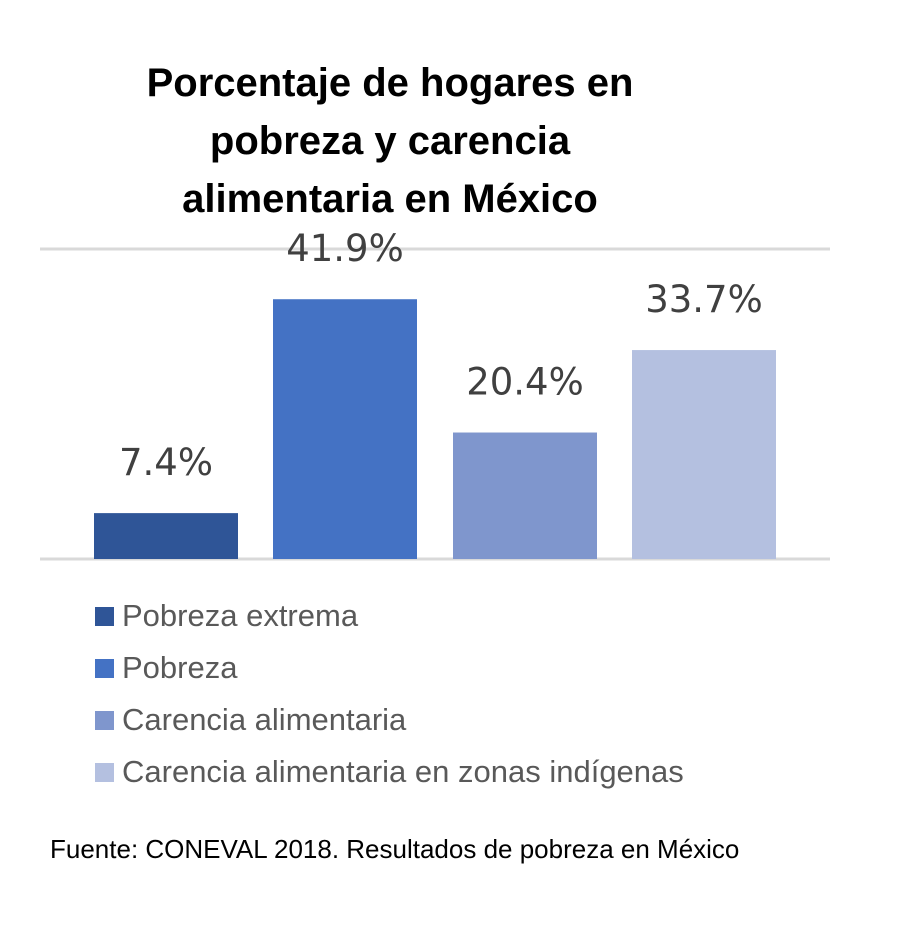  I want to click on legend-label: Carencia alimentaria en zonas indígenas, so click(403, 771).